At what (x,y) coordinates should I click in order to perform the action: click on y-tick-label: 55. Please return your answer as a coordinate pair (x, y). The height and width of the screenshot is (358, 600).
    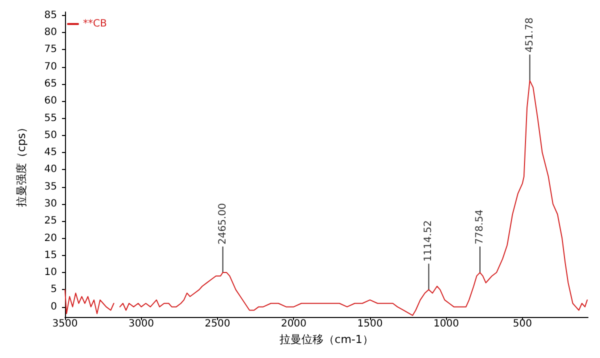
    Looking at the image, I should click on (50, 118).